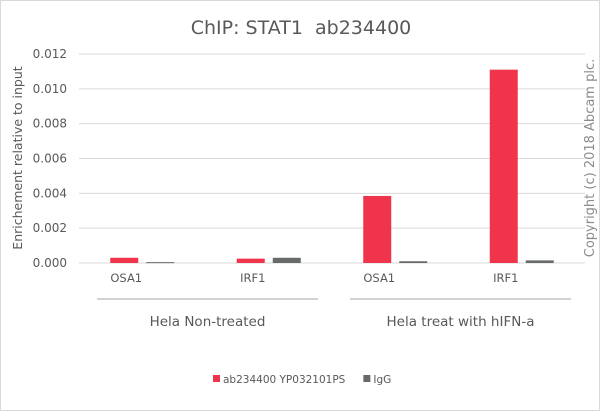 Image resolution: width=600 pixels, height=416 pixels. What do you see at coordinates (50, 89) in the screenshot?
I see `y-tick-label: 0.010` at bounding box center [50, 89].